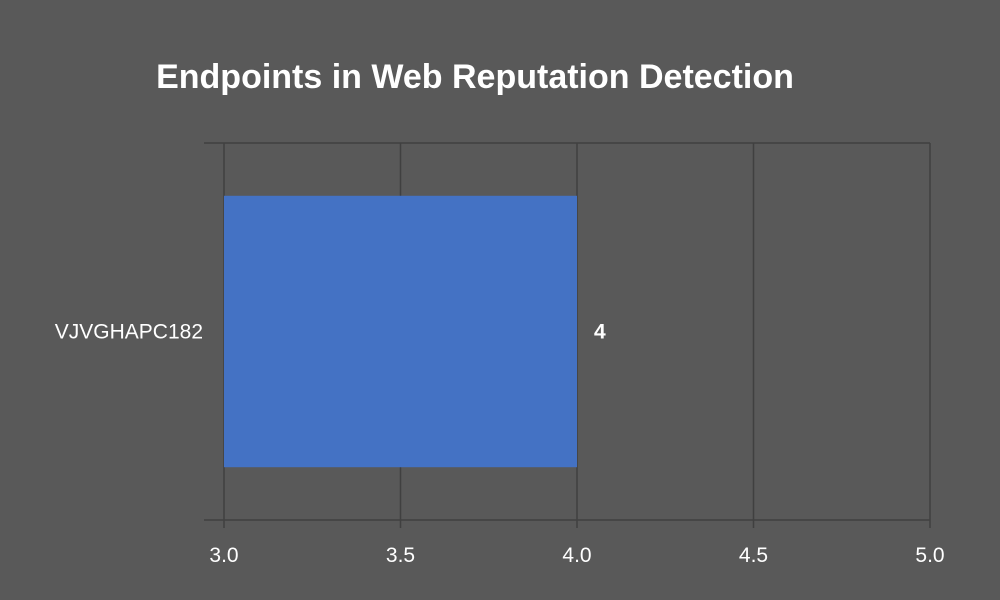  What do you see at coordinates (600, 332) in the screenshot?
I see `data-label: 4` at bounding box center [600, 332].